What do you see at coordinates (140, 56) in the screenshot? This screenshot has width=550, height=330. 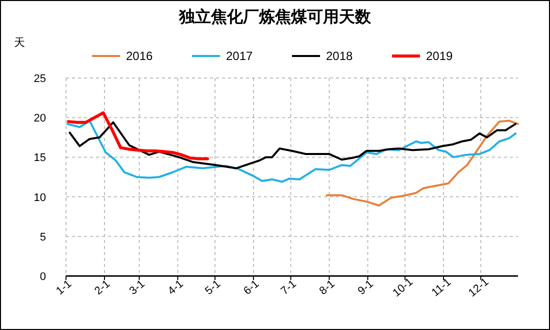 I see `legend-label: 2016` at bounding box center [140, 56].